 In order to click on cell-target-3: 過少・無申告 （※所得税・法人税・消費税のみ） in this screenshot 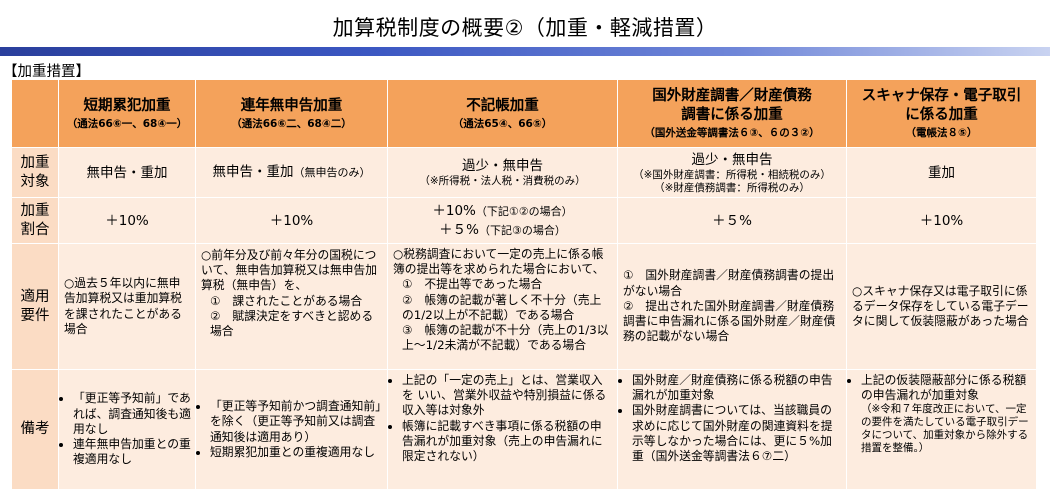, I will do `click(502, 172)`.